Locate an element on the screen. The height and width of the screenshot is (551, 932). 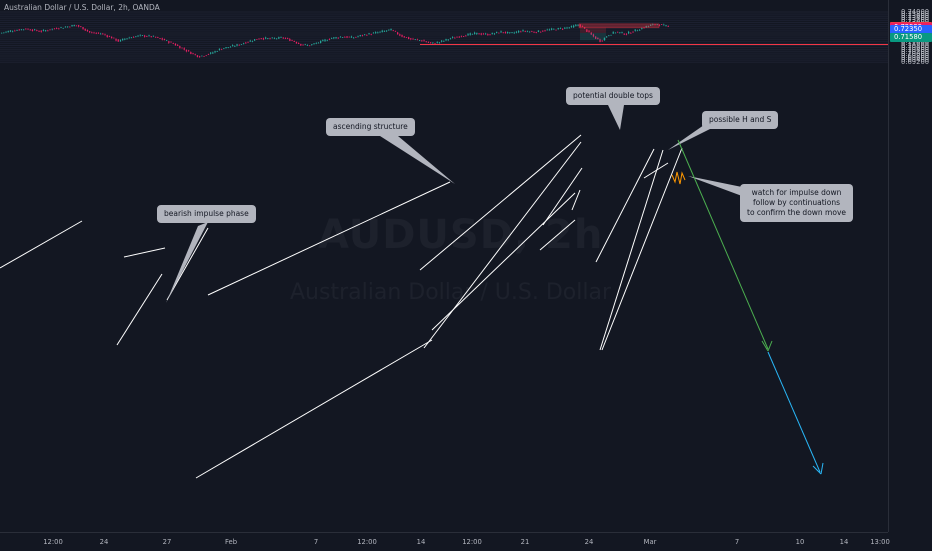
price-tick-label: 0.70600 is located at coordinates (915, 47).